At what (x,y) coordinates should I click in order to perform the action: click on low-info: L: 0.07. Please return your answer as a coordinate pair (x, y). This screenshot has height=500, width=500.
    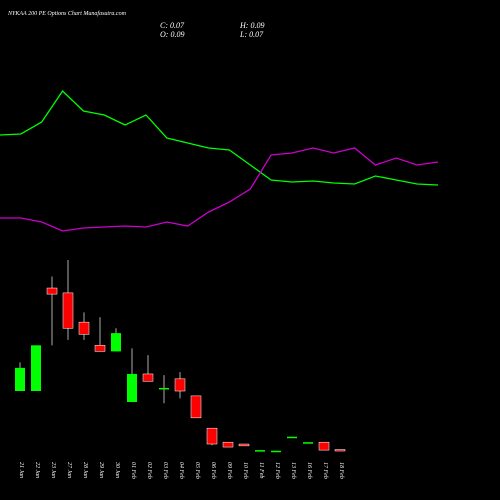
    Looking at the image, I should click on (251, 34).